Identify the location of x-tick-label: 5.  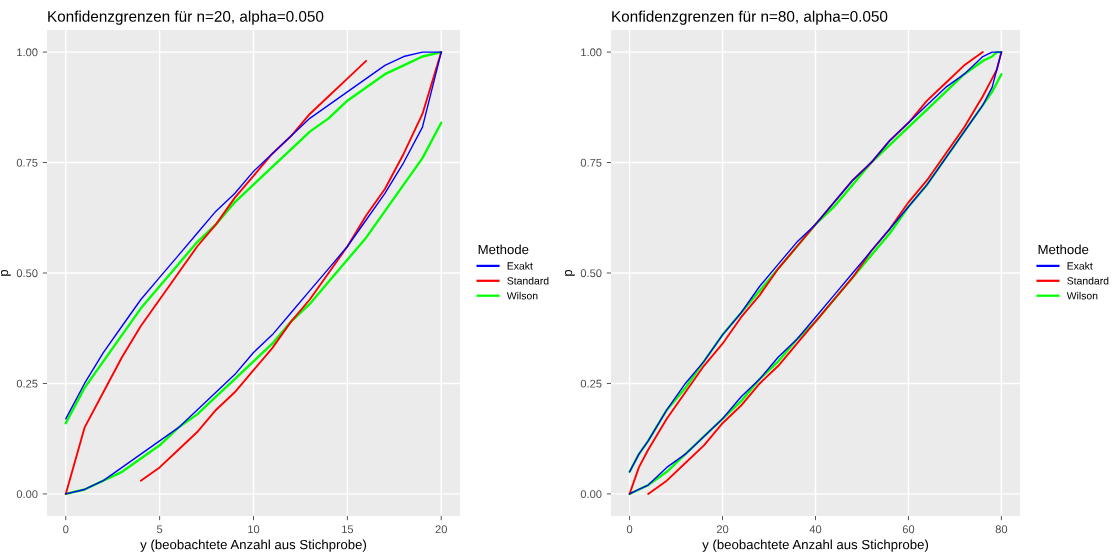
(159, 529).